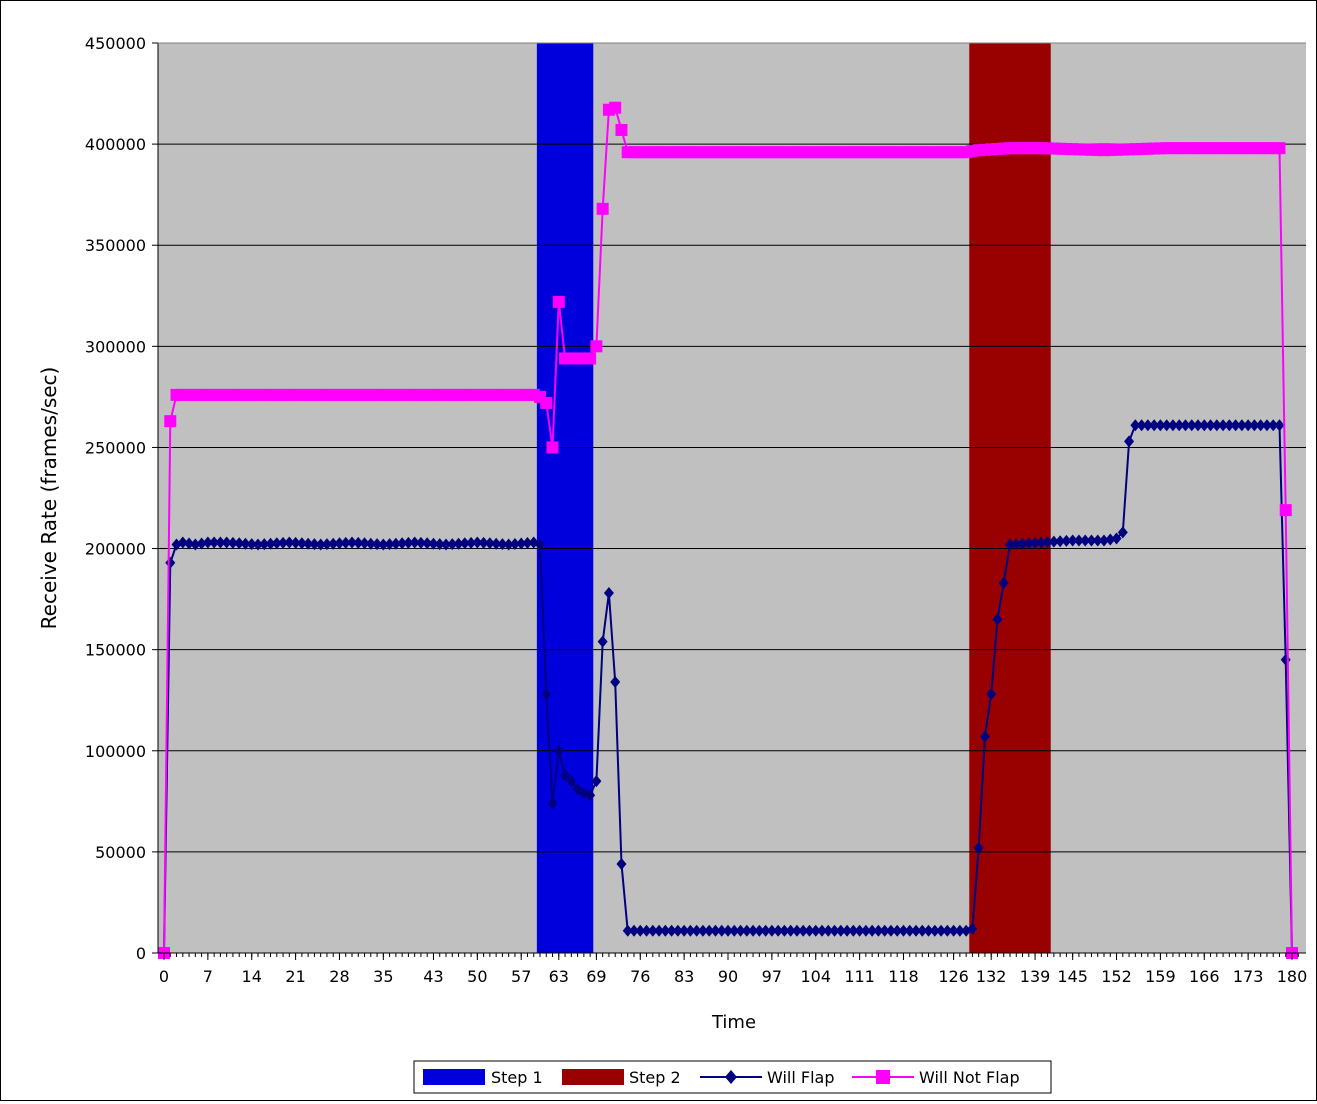 Image resolution: width=1317 pixels, height=1104 pixels. Describe the element at coordinates (1204, 976) in the screenshot. I see `x-tick-label: 166` at that location.